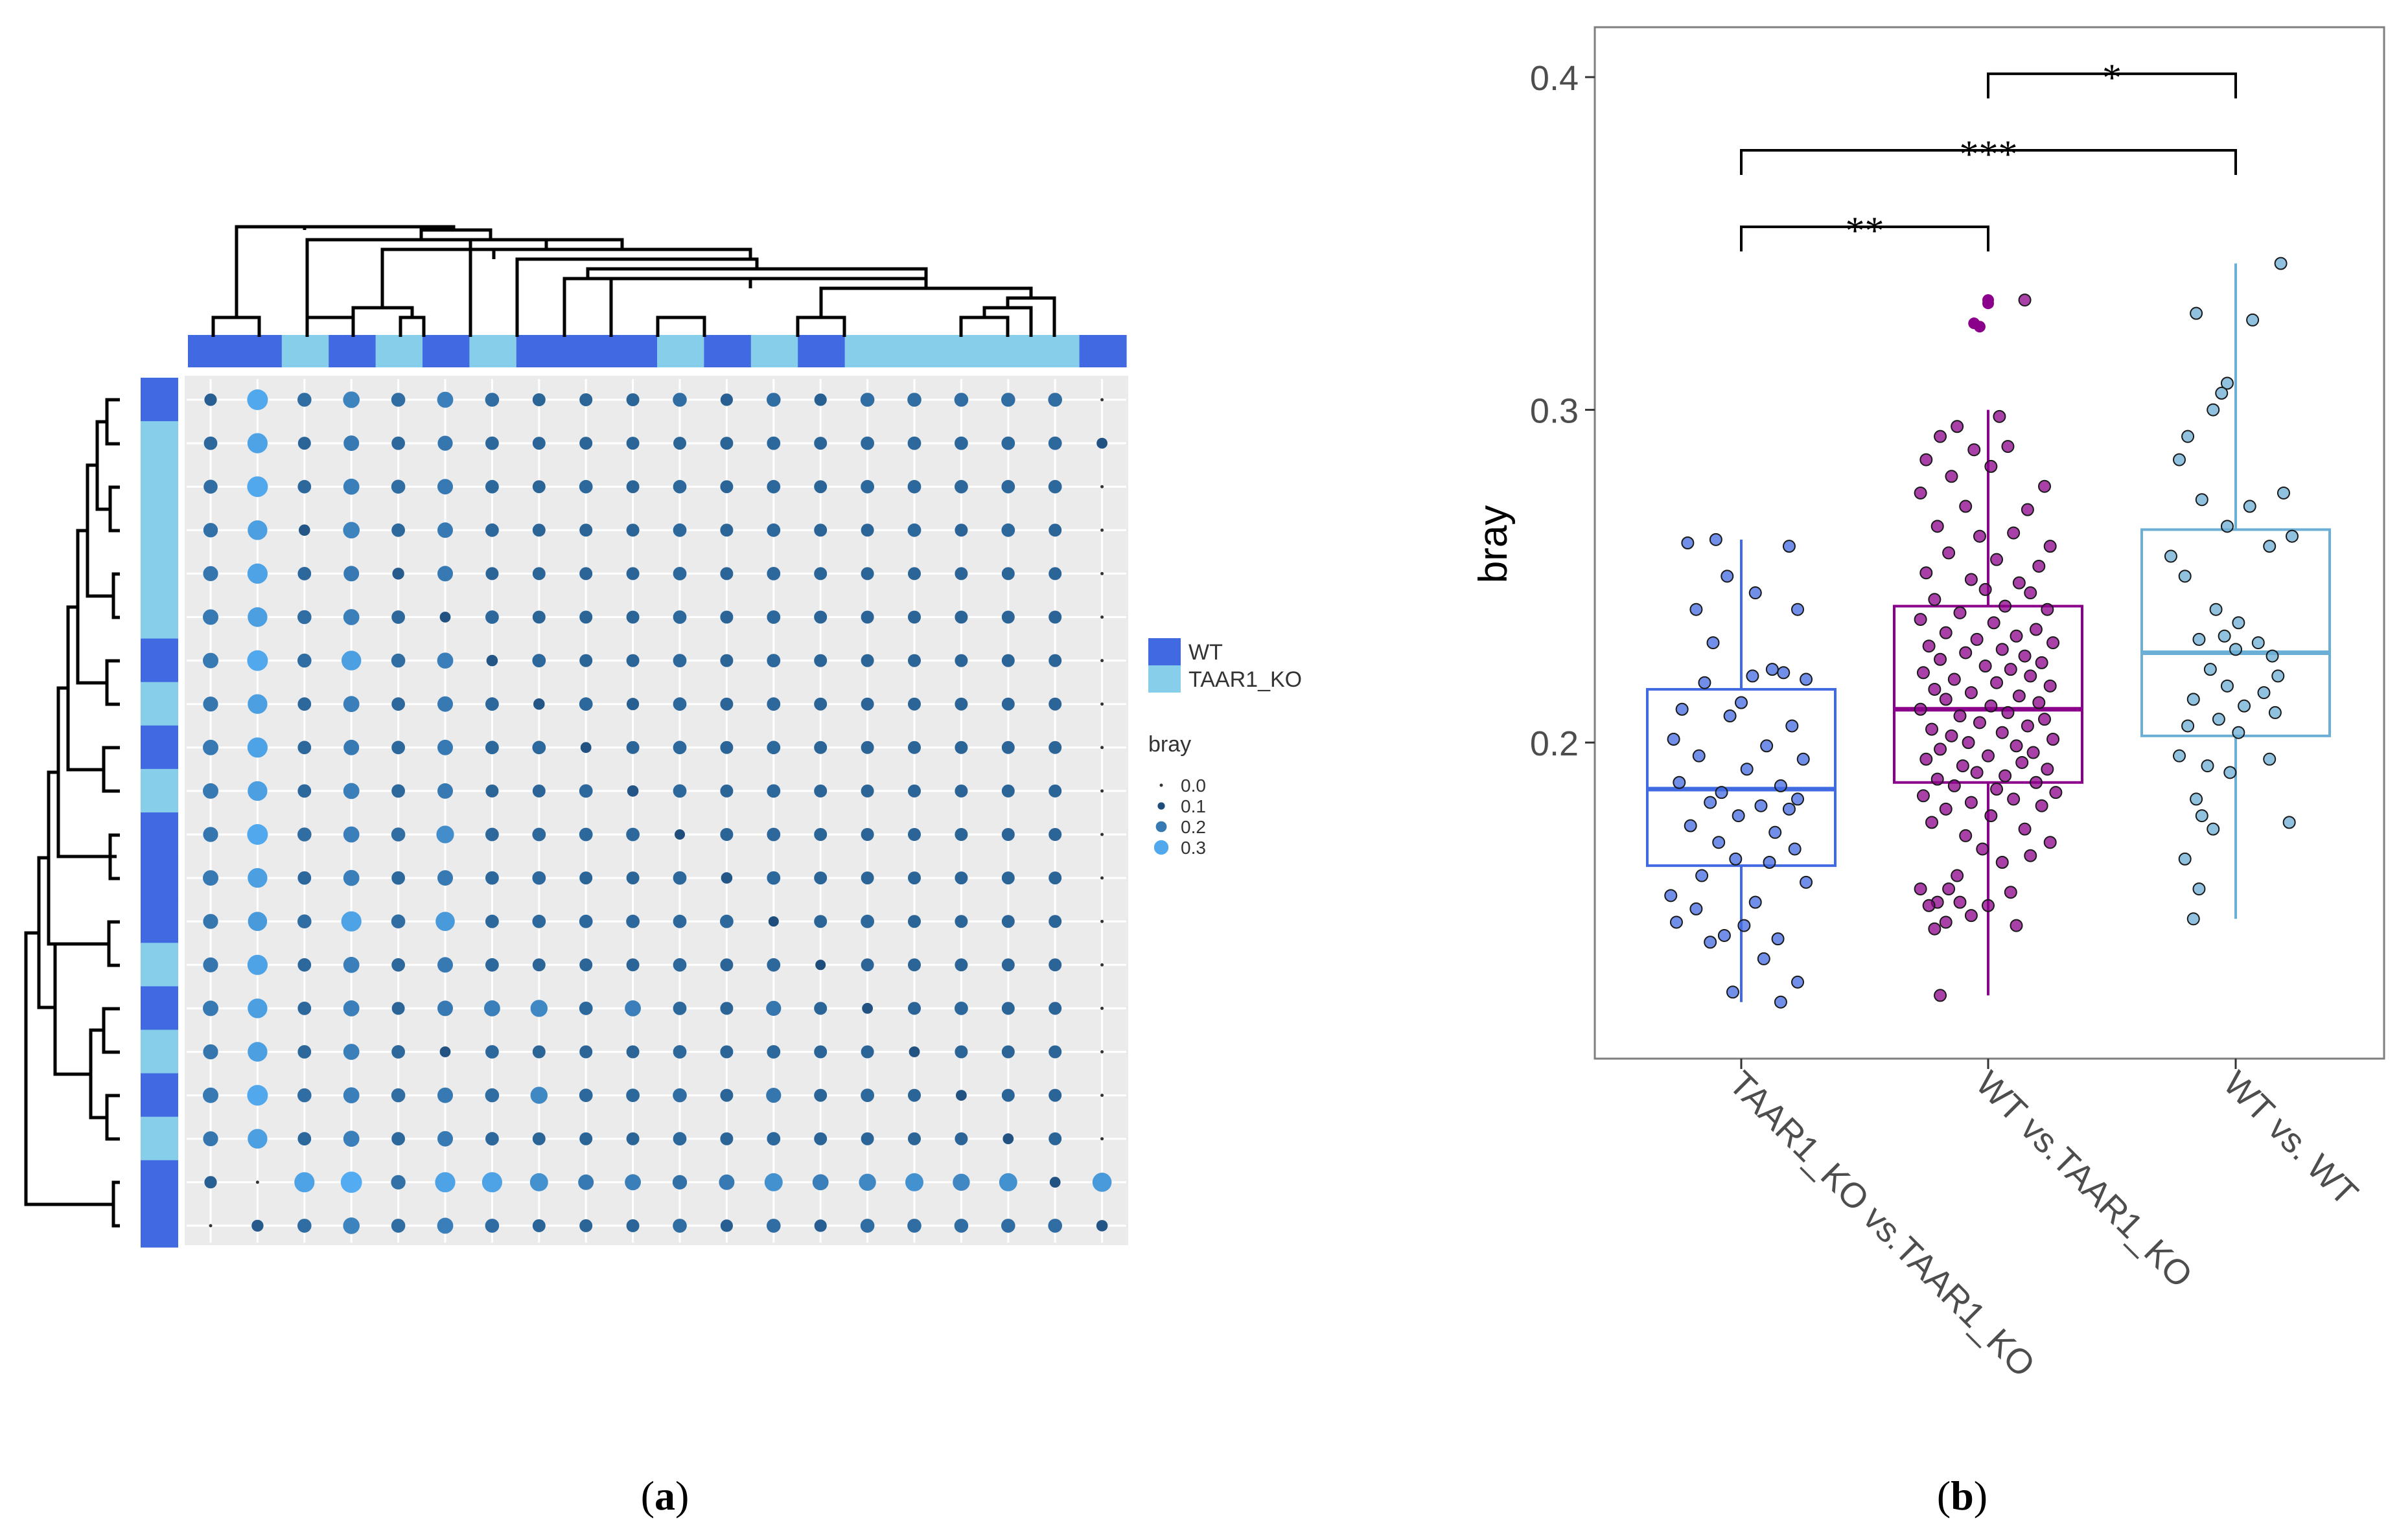 This screenshot has width=2399, height=1540. I want to click on significance-label: **, so click(1865, 231).